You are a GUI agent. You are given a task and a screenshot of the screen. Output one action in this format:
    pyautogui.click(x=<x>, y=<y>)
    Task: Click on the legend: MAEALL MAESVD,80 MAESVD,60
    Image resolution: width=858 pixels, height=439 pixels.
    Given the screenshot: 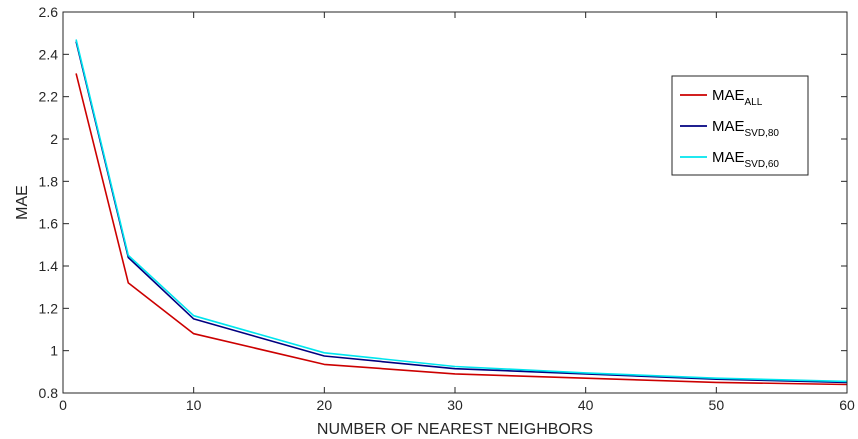 What is the action you would take?
    pyautogui.click(x=740, y=125)
    